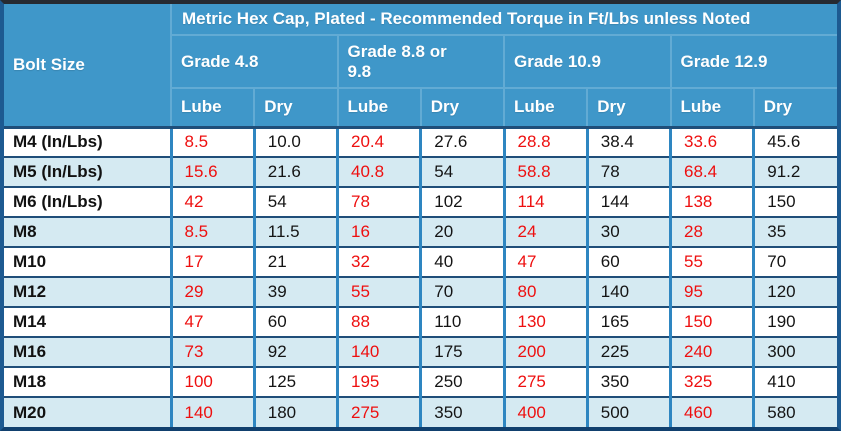 The width and height of the screenshot is (841, 431). I want to click on dry-torque-cell: 190, so click(794, 322).